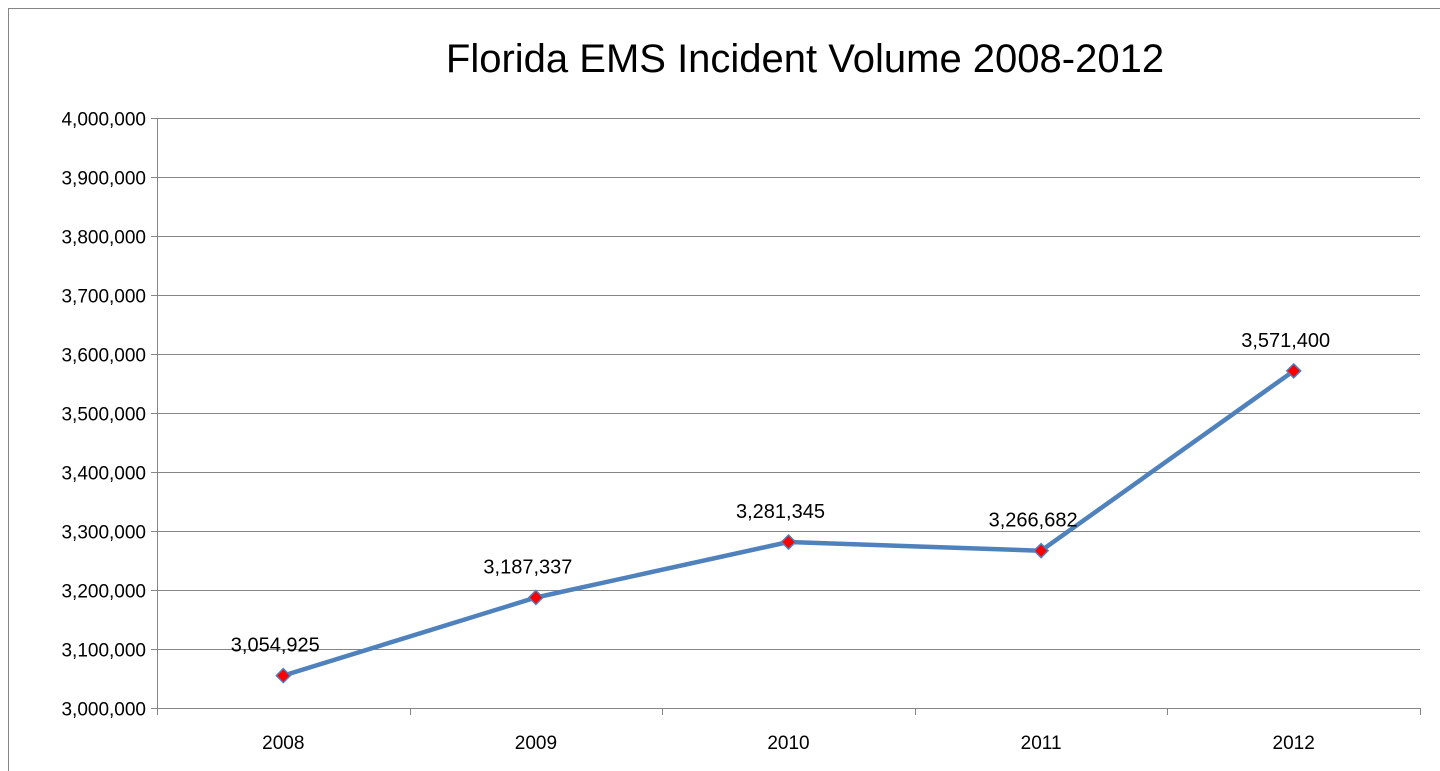 This screenshot has height=771, width=1440. I want to click on data-label: 3,187,337, so click(527, 567).